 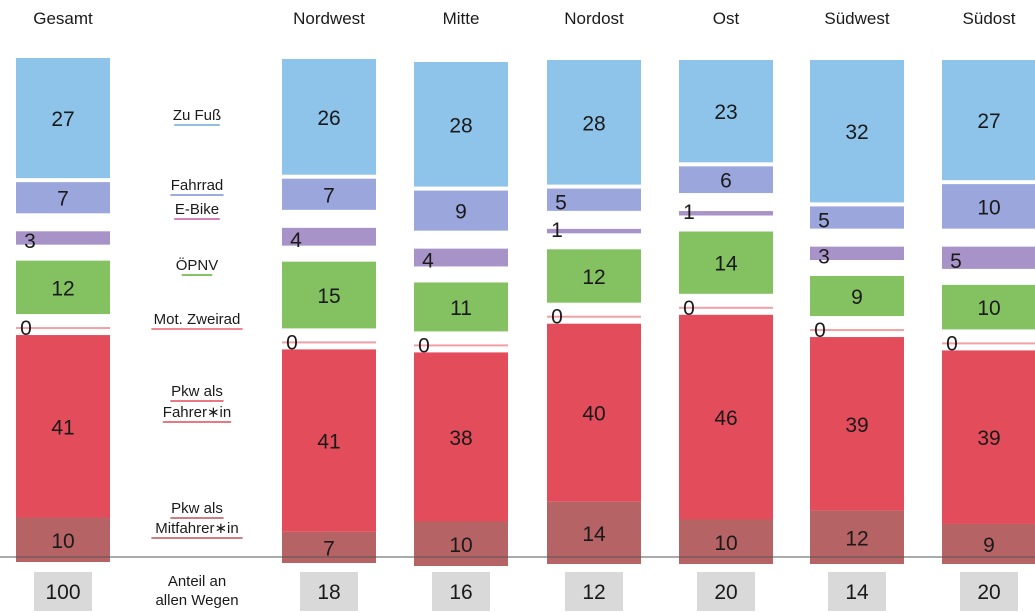 I want to click on region-label-ost: Ost, so click(x=726, y=18).